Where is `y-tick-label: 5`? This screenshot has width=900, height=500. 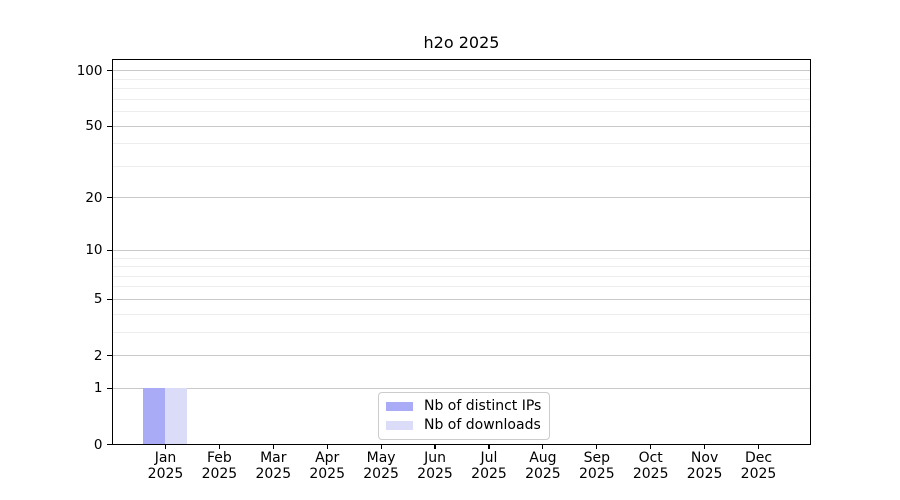 y-tick-label: 5 is located at coordinates (98, 299).